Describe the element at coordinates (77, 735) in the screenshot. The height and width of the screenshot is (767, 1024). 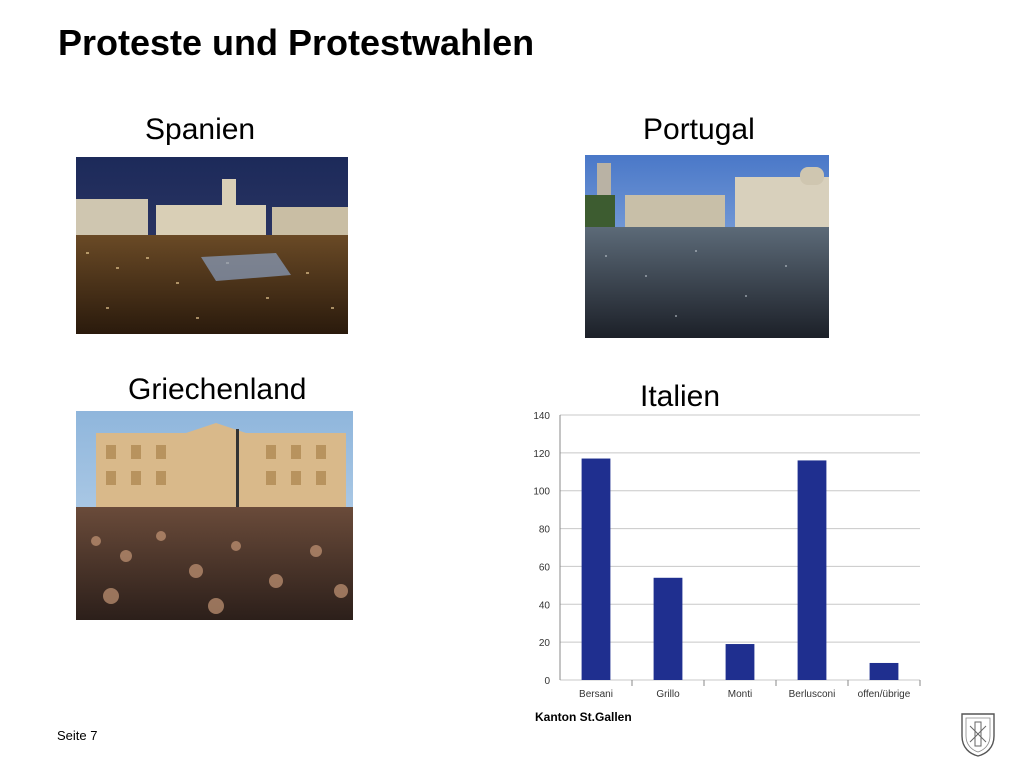
I see `page-number: Seite 7` at that location.